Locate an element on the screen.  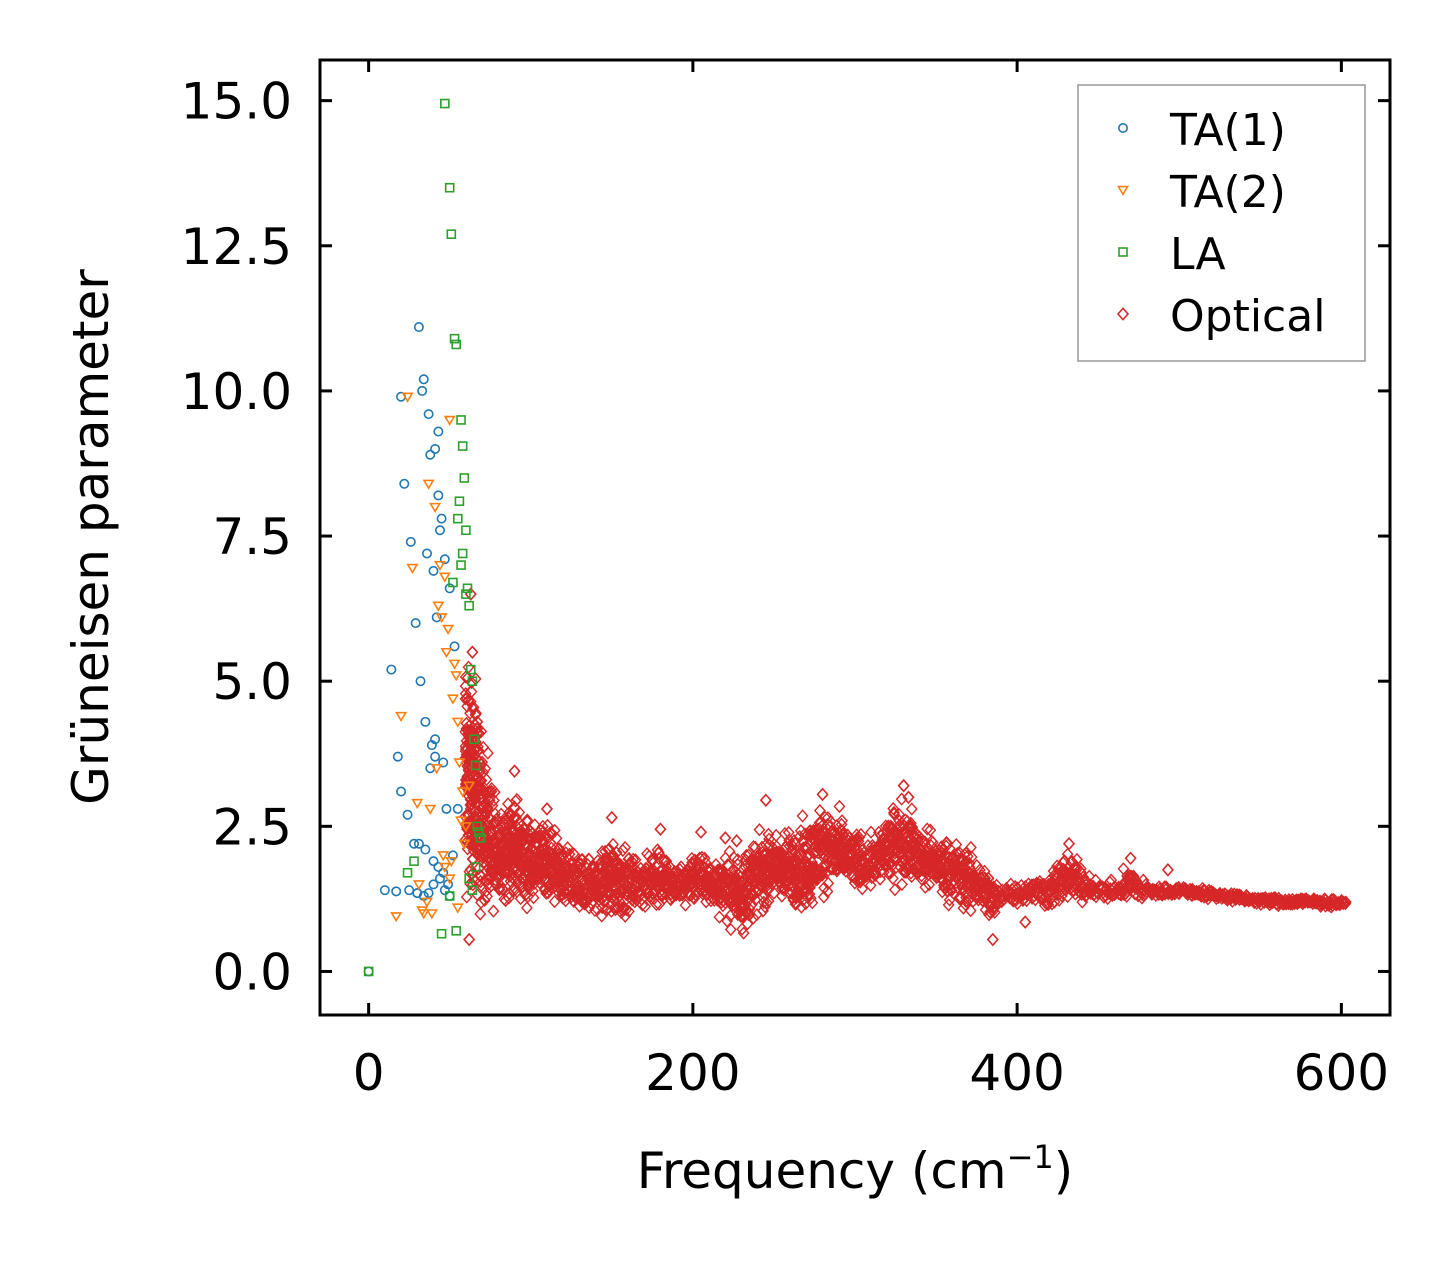
y-tick-label: 0.0 is located at coordinates (252, 972).